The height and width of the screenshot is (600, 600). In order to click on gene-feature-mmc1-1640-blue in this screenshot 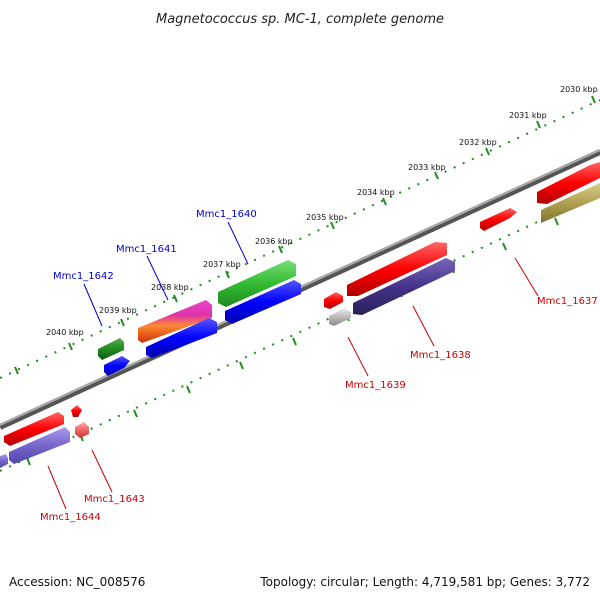, I will do `click(263, 302)`.